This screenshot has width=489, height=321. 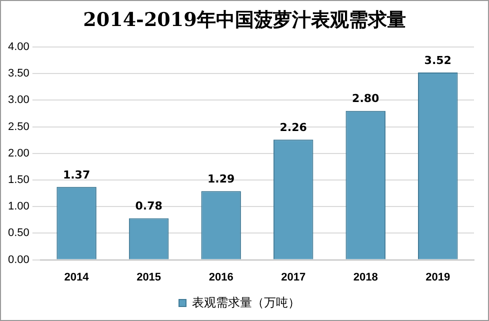 What do you see at coordinates (438, 277) in the screenshot?
I see `x-tick-label: 2019` at bounding box center [438, 277].